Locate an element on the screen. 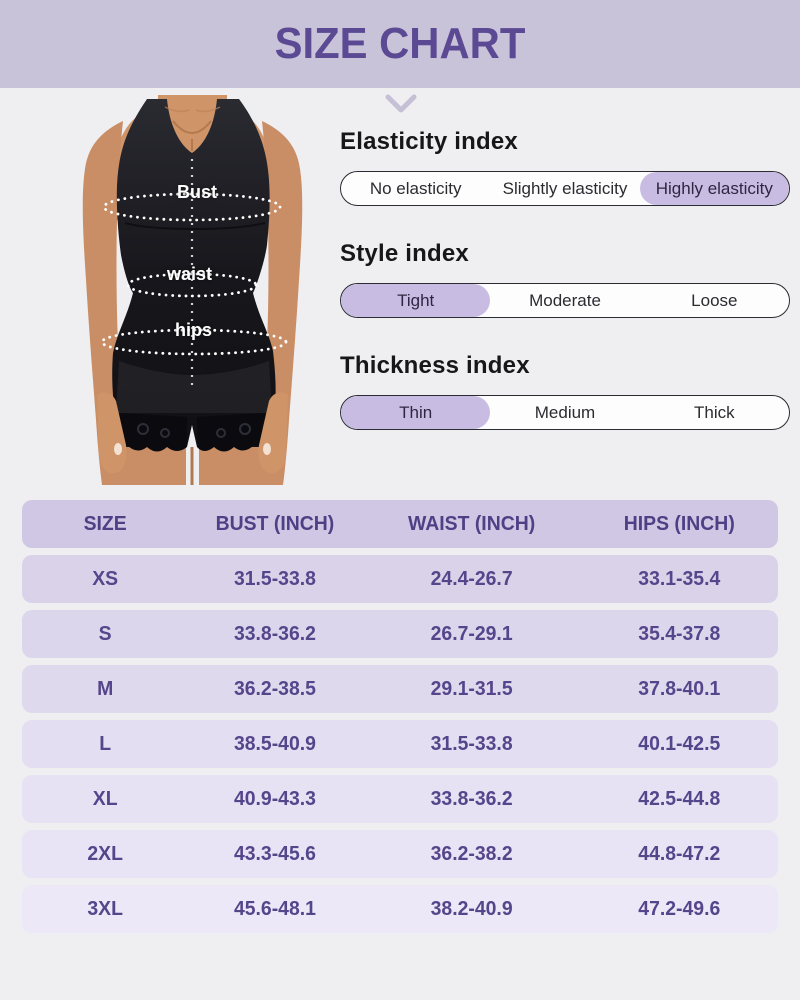 The height and width of the screenshot is (1000, 800). chevron-down-icon is located at coordinates (401, 104).